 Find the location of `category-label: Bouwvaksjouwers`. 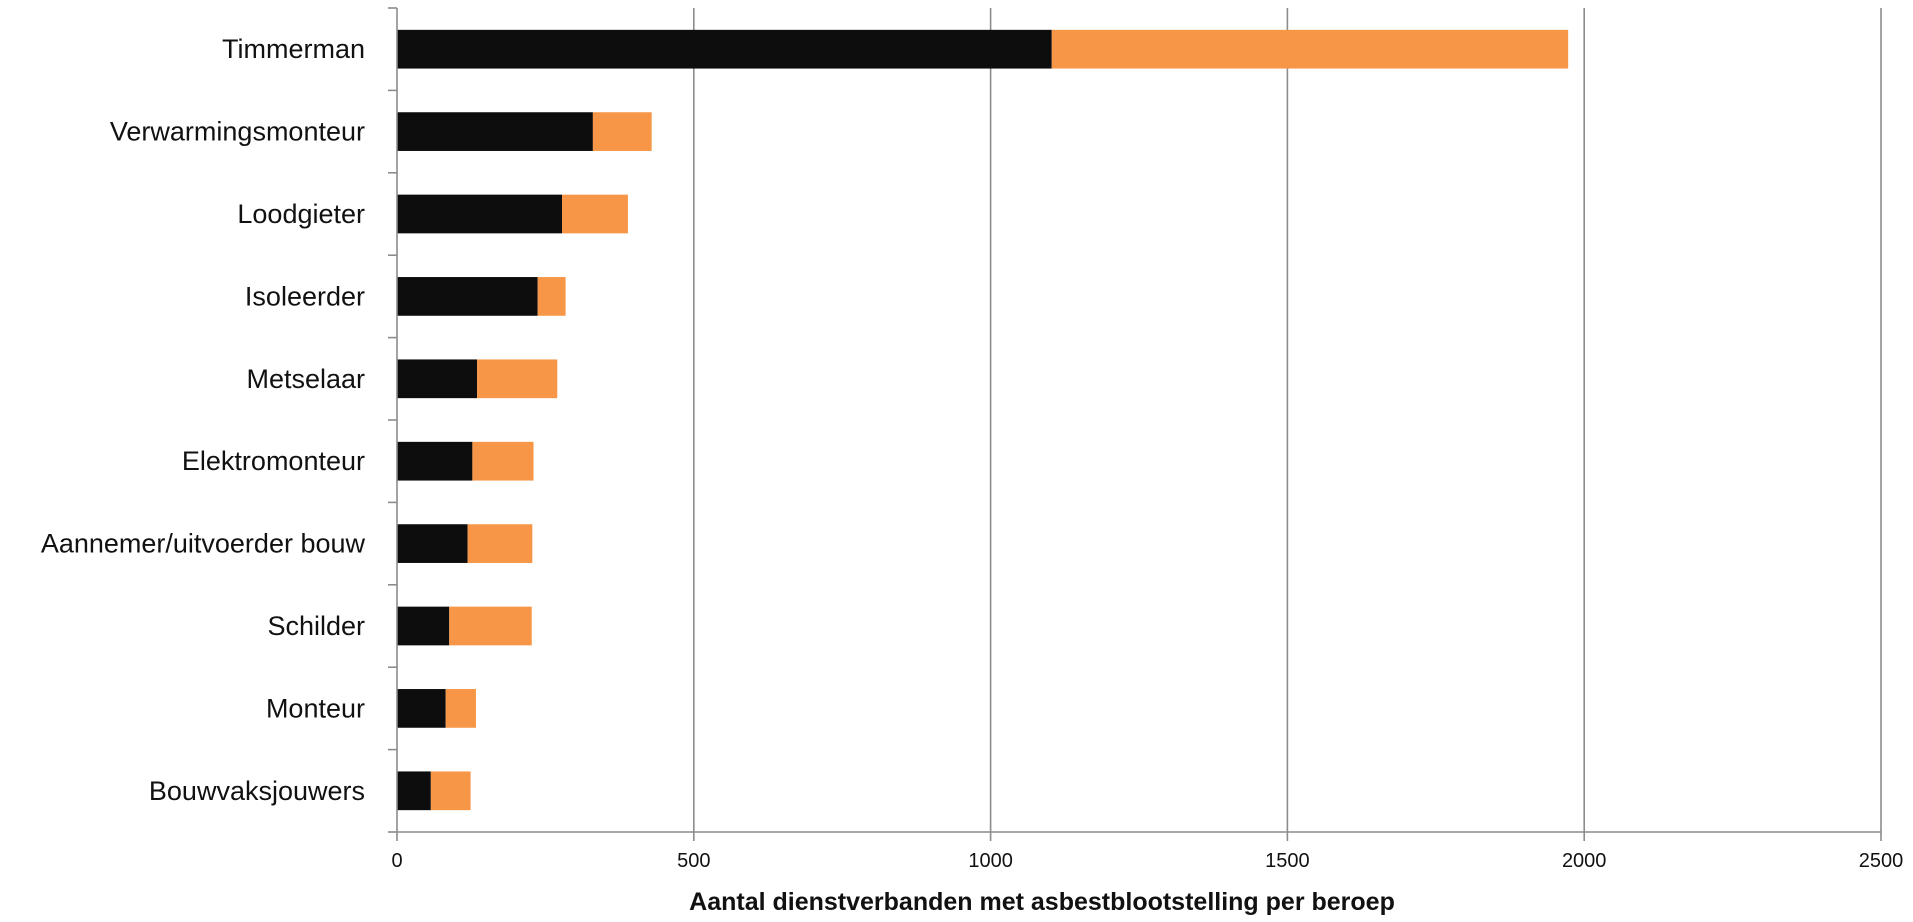

category-label: Bouwvaksjouwers is located at coordinates (257, 791).